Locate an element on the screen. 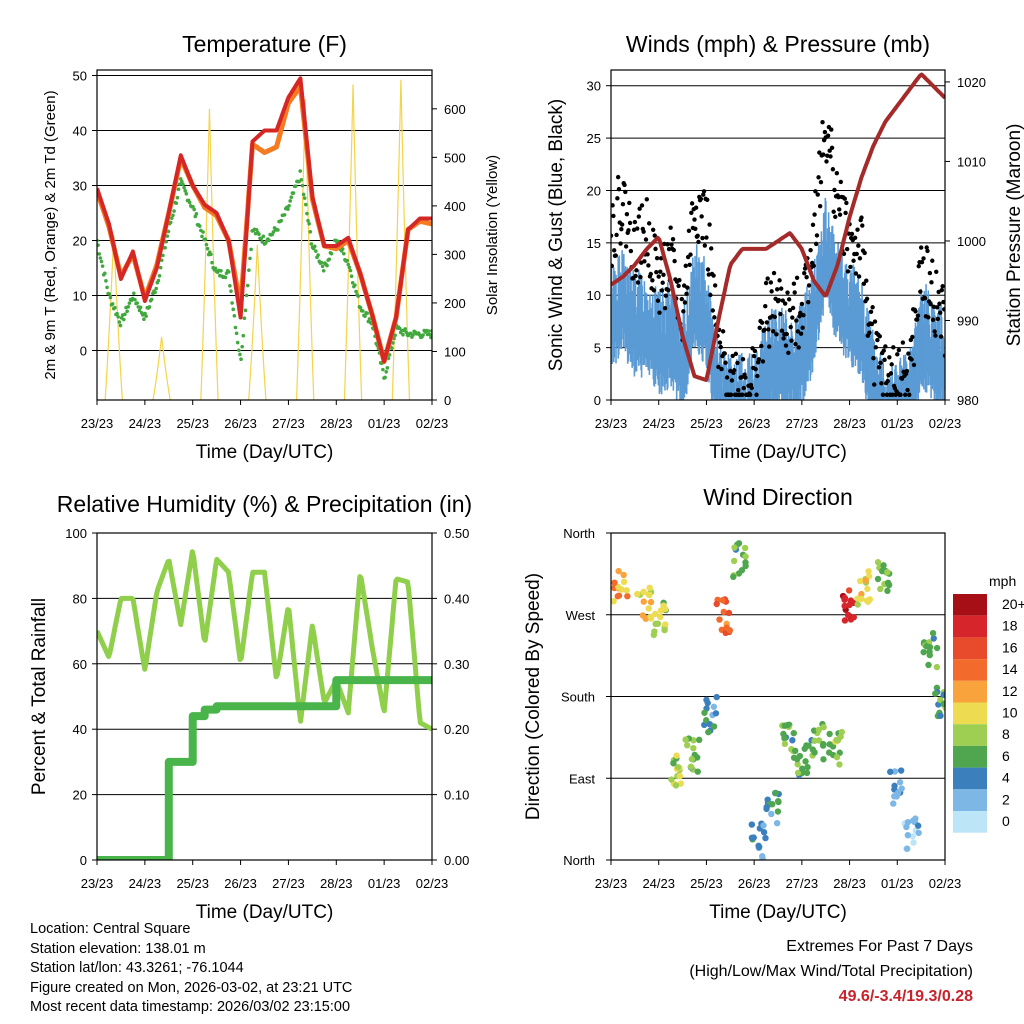 This screenshot has height=1024, width=1024. plot-area is located at coordinates (778, 236).